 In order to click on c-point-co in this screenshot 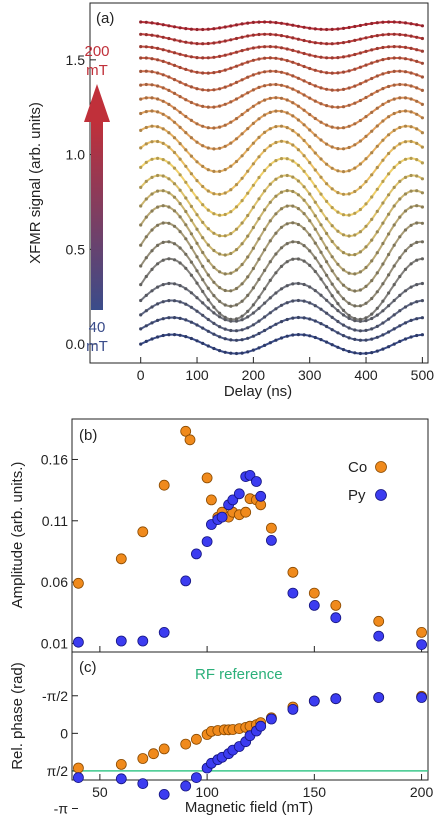, I will do `click(78, 768)`.